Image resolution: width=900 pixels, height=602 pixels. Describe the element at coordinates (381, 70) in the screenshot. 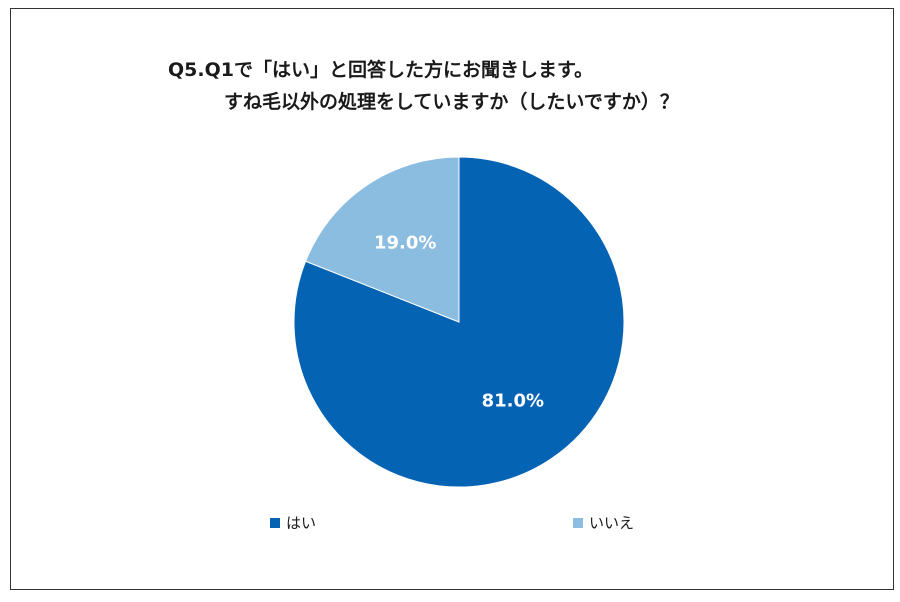

I see `chart-title-line1: Q5.Q1で「はい」と回答した方にお聞きします。` at that location.